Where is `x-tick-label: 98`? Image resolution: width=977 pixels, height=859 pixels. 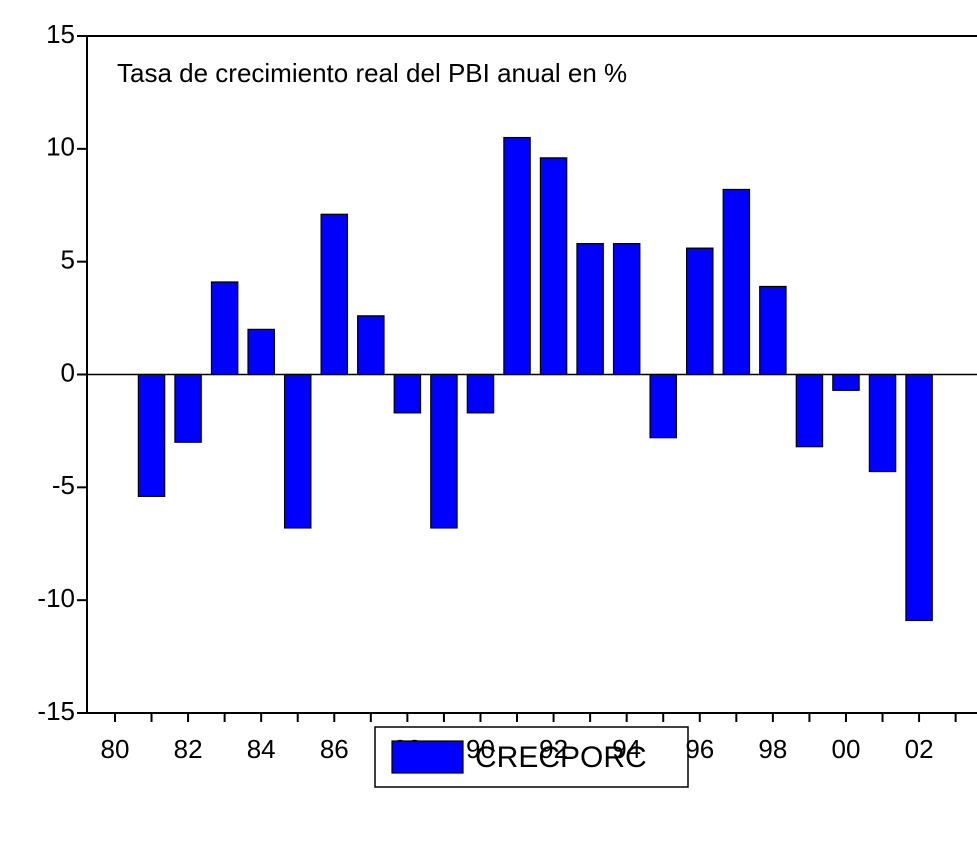 x-tick-label: 98 is located at coordinates (772, 749).